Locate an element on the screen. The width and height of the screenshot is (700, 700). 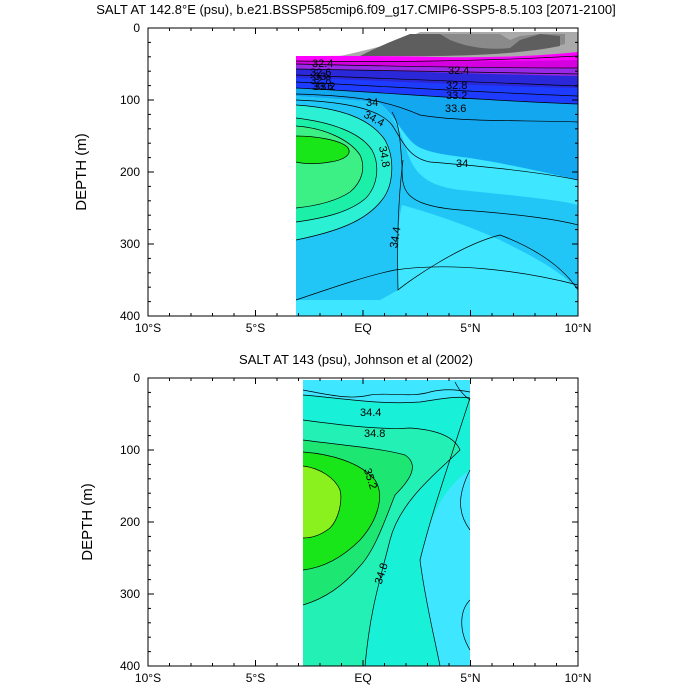
bottom-contour-lines is located at coordinates (386, 523).